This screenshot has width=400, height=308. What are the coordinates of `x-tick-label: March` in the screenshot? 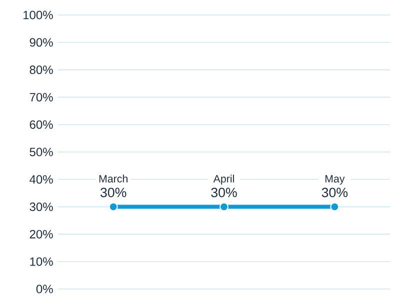 It's located at (113, 178).